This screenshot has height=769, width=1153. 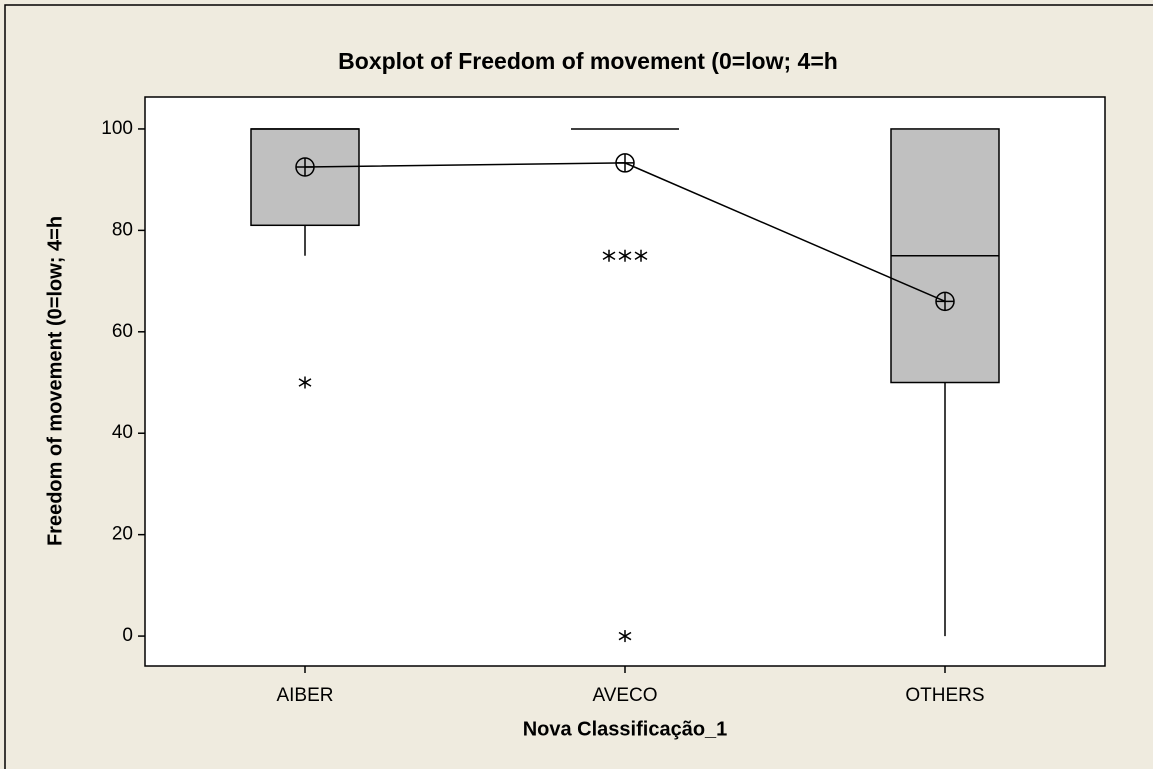 I want to click on y-tick-label: 20, so click(x=122, y=534).